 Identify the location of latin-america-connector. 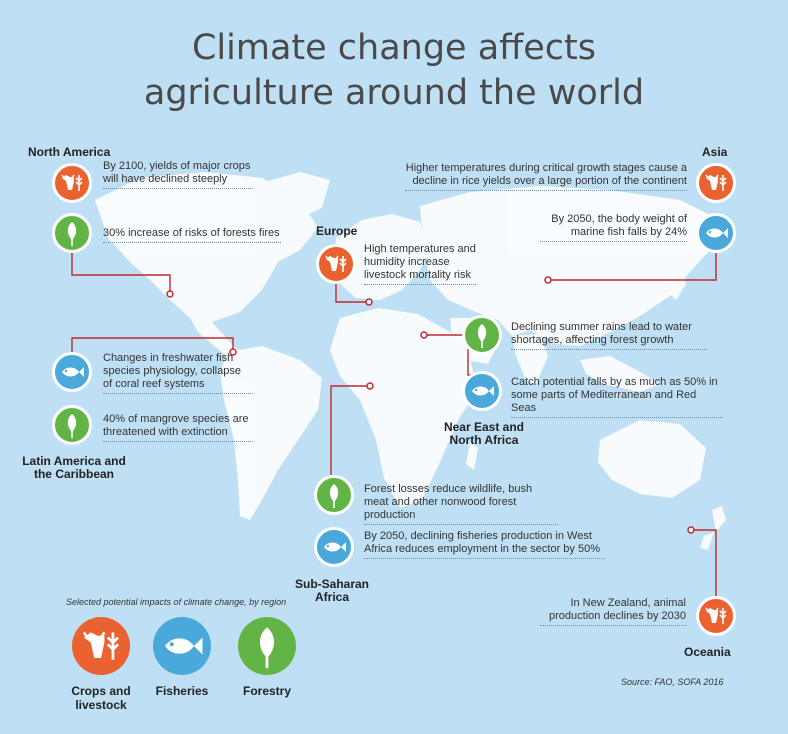
(152, 344).